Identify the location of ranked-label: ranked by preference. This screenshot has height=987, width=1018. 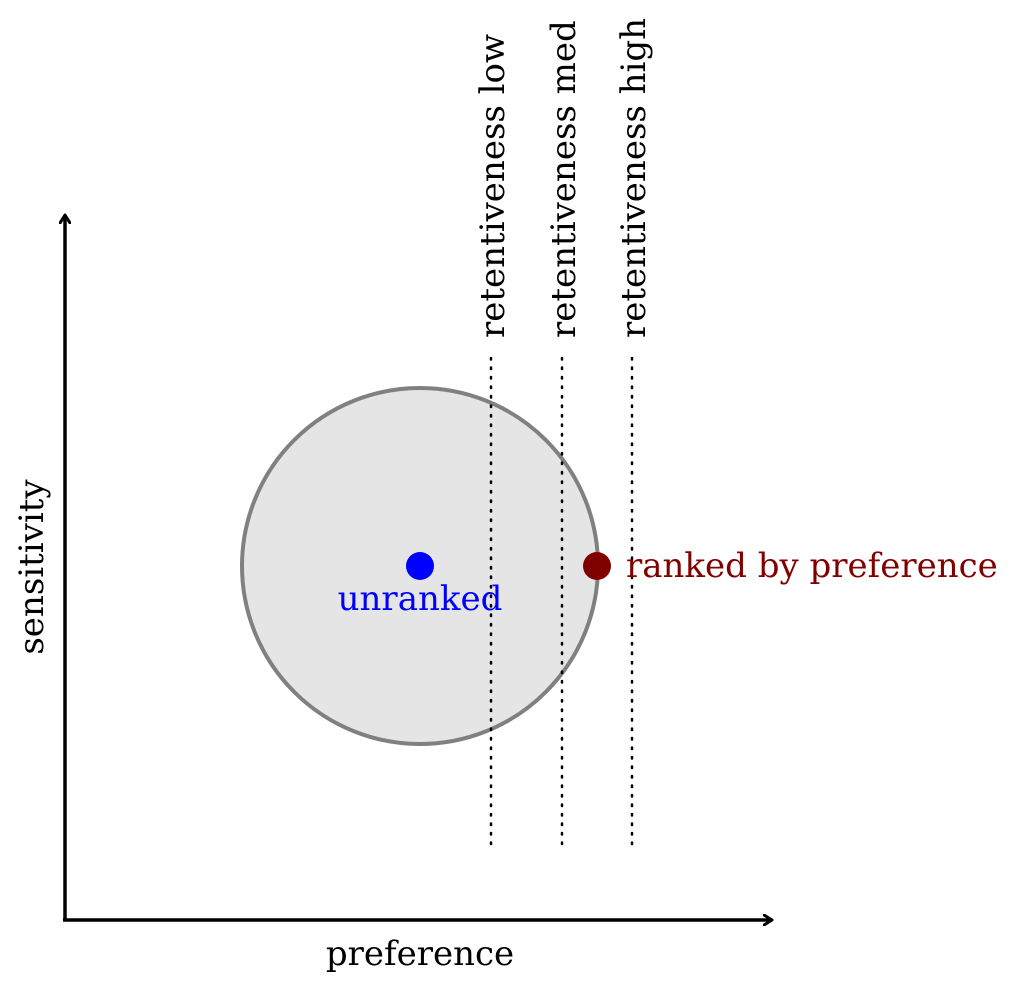
(812, 566).